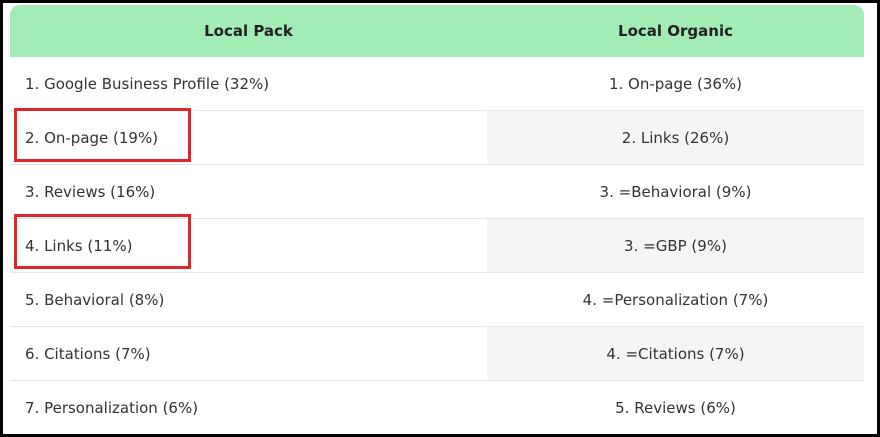 This screenshot has height=437, width=880. I want to click on table-row: 3. Reviews (16%) 3. =Behavioral (9%), so click(437, 191).